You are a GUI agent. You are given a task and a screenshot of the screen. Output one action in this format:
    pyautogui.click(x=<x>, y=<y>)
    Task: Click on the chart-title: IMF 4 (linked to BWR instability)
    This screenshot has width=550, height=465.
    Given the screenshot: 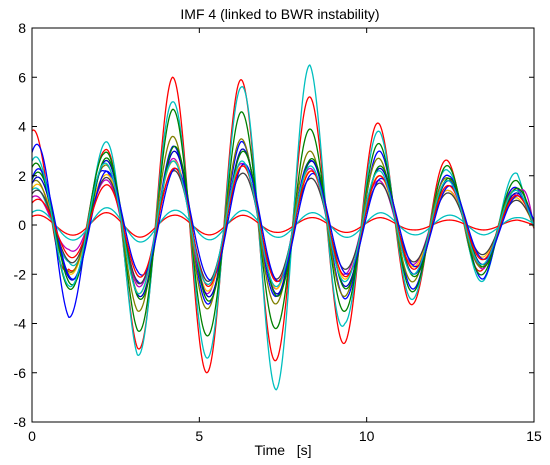 What is the action you would take?
    pyautogui.click(x=279, y=14)
    